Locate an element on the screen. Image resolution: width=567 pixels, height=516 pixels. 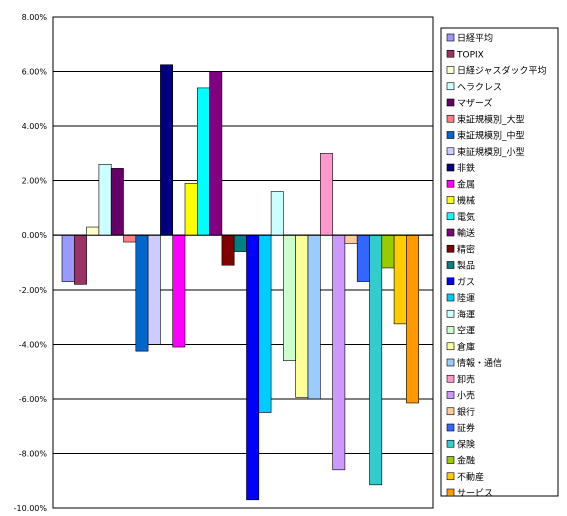
legend-label: 東証規模別_大型 is located at coordinates (491, 119).